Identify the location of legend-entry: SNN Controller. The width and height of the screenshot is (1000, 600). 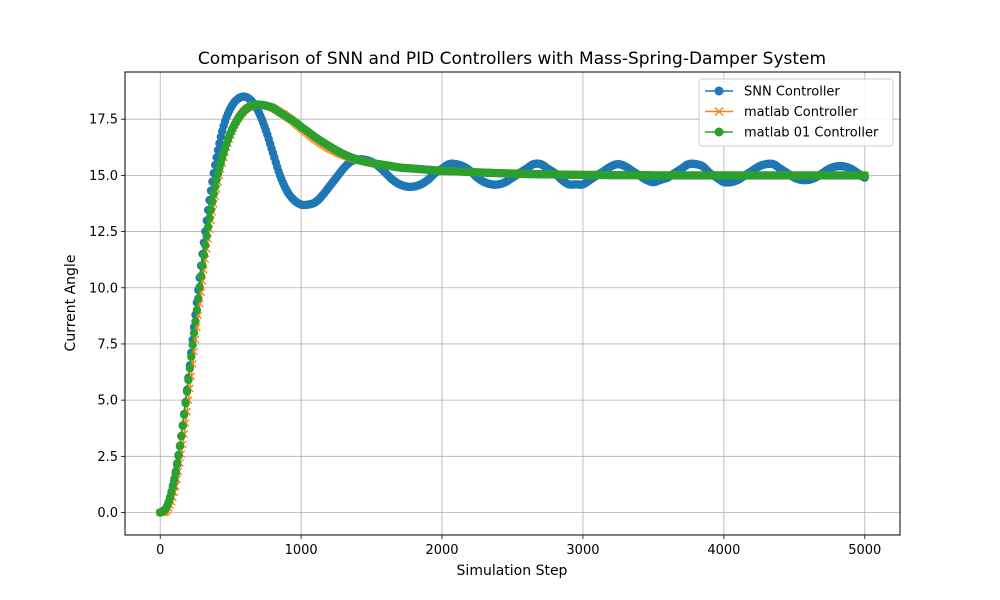
(772, 92).